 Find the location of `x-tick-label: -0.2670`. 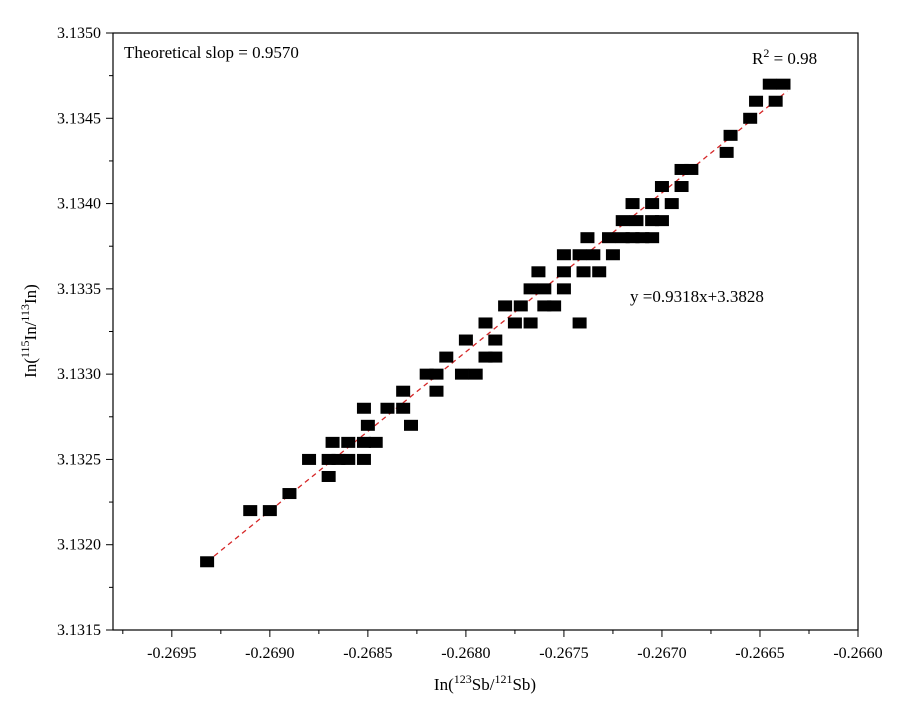

x-tick-label: -0.2670 is located at coordinates (661, 653).